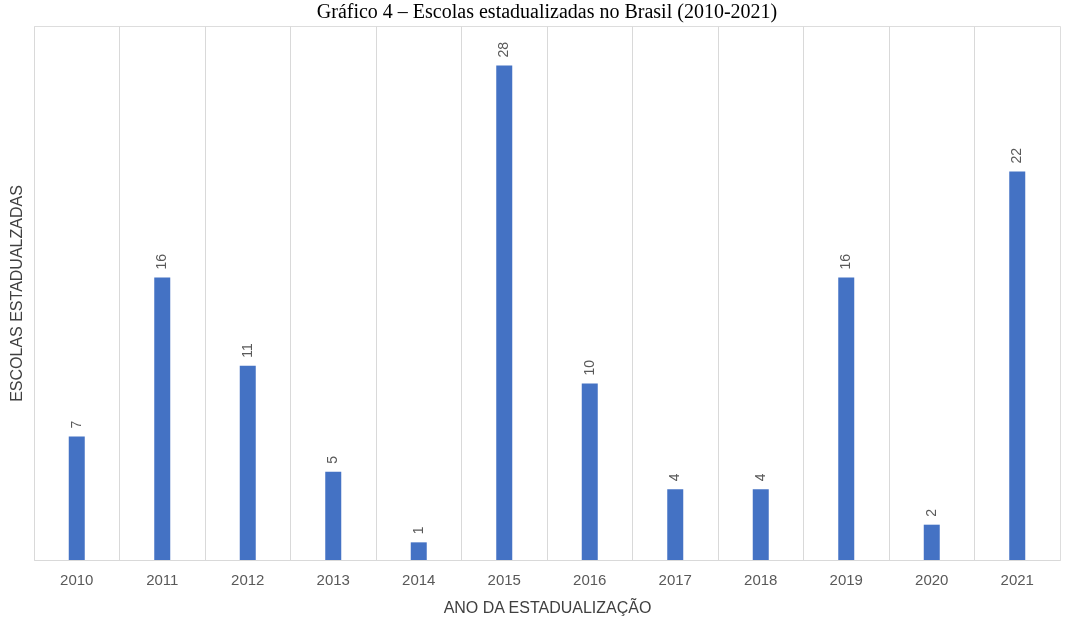 This screenshot has height=627, width=1086. What do you see at coordinates (547, 11) in the screenshot?
I see `chart-title: Gráfico 4 – Escolas estadualizadas no Brasil (2010-2021)` at bounding box center [547, 11].